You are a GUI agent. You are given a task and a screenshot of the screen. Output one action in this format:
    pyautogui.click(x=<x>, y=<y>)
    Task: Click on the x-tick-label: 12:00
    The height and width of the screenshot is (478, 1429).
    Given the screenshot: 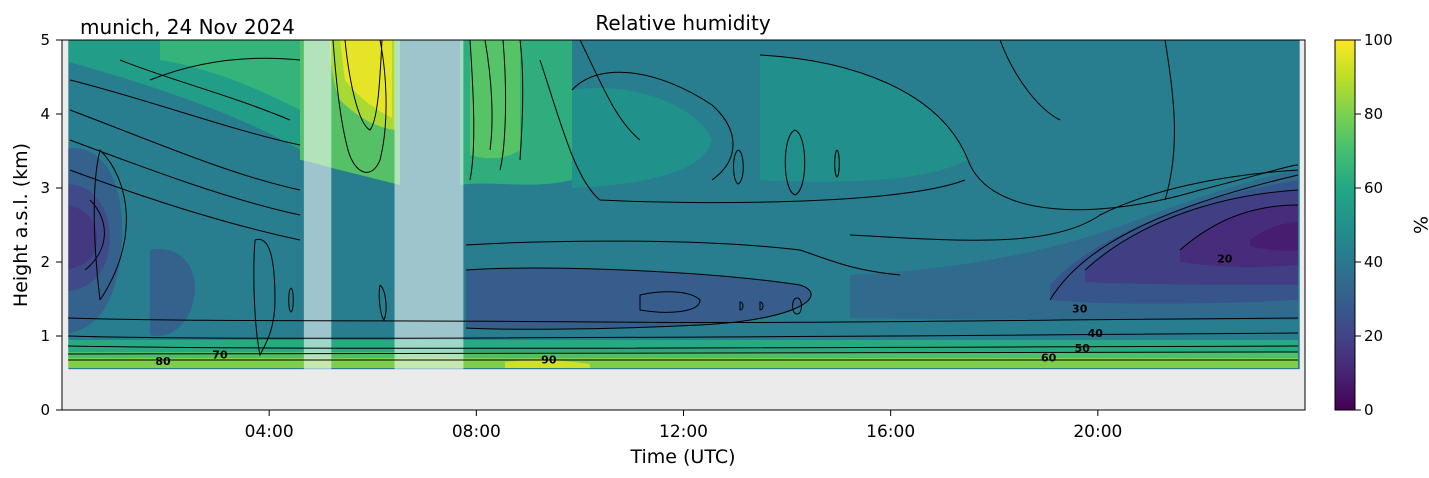 What is the action you would take?
    pyautogui.click(x=683, y=432)
    